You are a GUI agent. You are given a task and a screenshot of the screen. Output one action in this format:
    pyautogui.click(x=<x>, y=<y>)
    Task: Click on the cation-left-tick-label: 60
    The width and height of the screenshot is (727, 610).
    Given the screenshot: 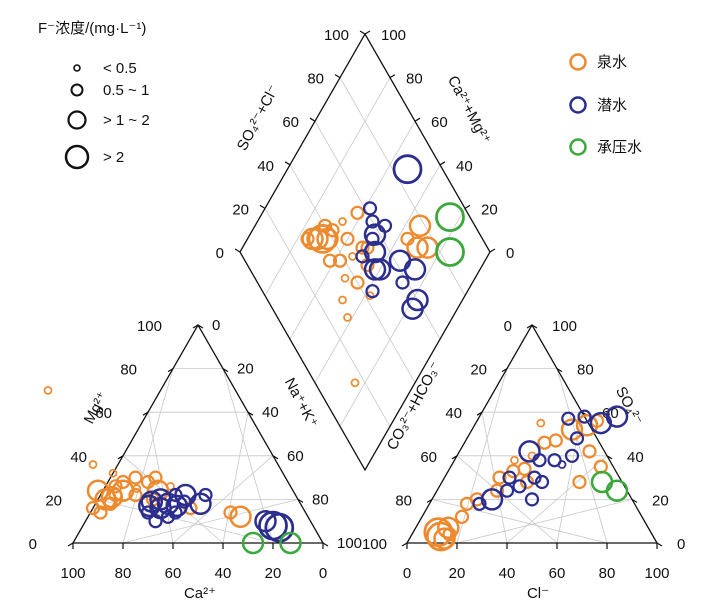 What is the action you would take?
    pyautogui.click(x=103, y=413)
    